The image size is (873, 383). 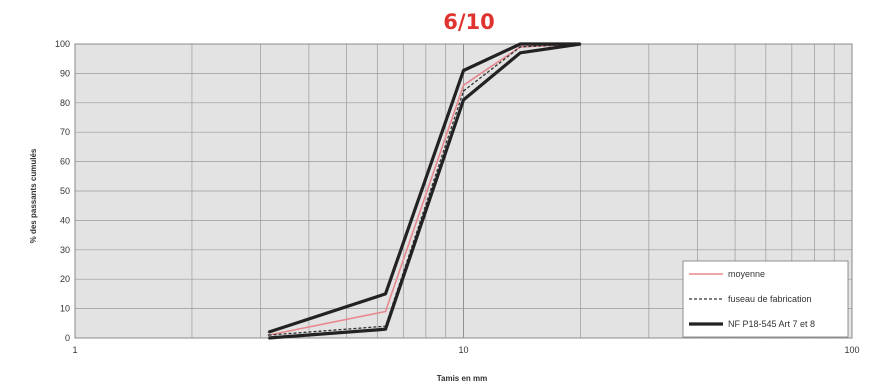 I want to click on y-tick-label: 90, so click(x=65, y=73).